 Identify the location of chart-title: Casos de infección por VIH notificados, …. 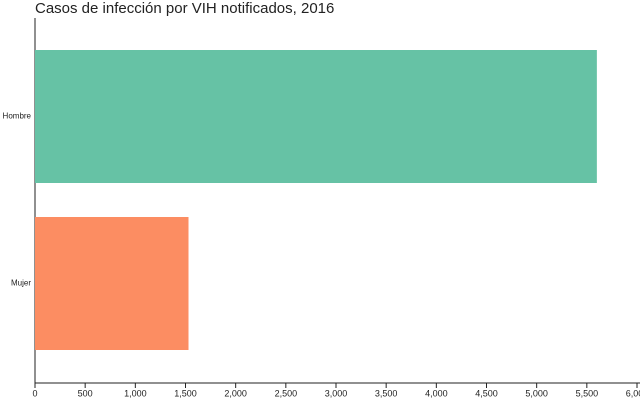
(184, 8).